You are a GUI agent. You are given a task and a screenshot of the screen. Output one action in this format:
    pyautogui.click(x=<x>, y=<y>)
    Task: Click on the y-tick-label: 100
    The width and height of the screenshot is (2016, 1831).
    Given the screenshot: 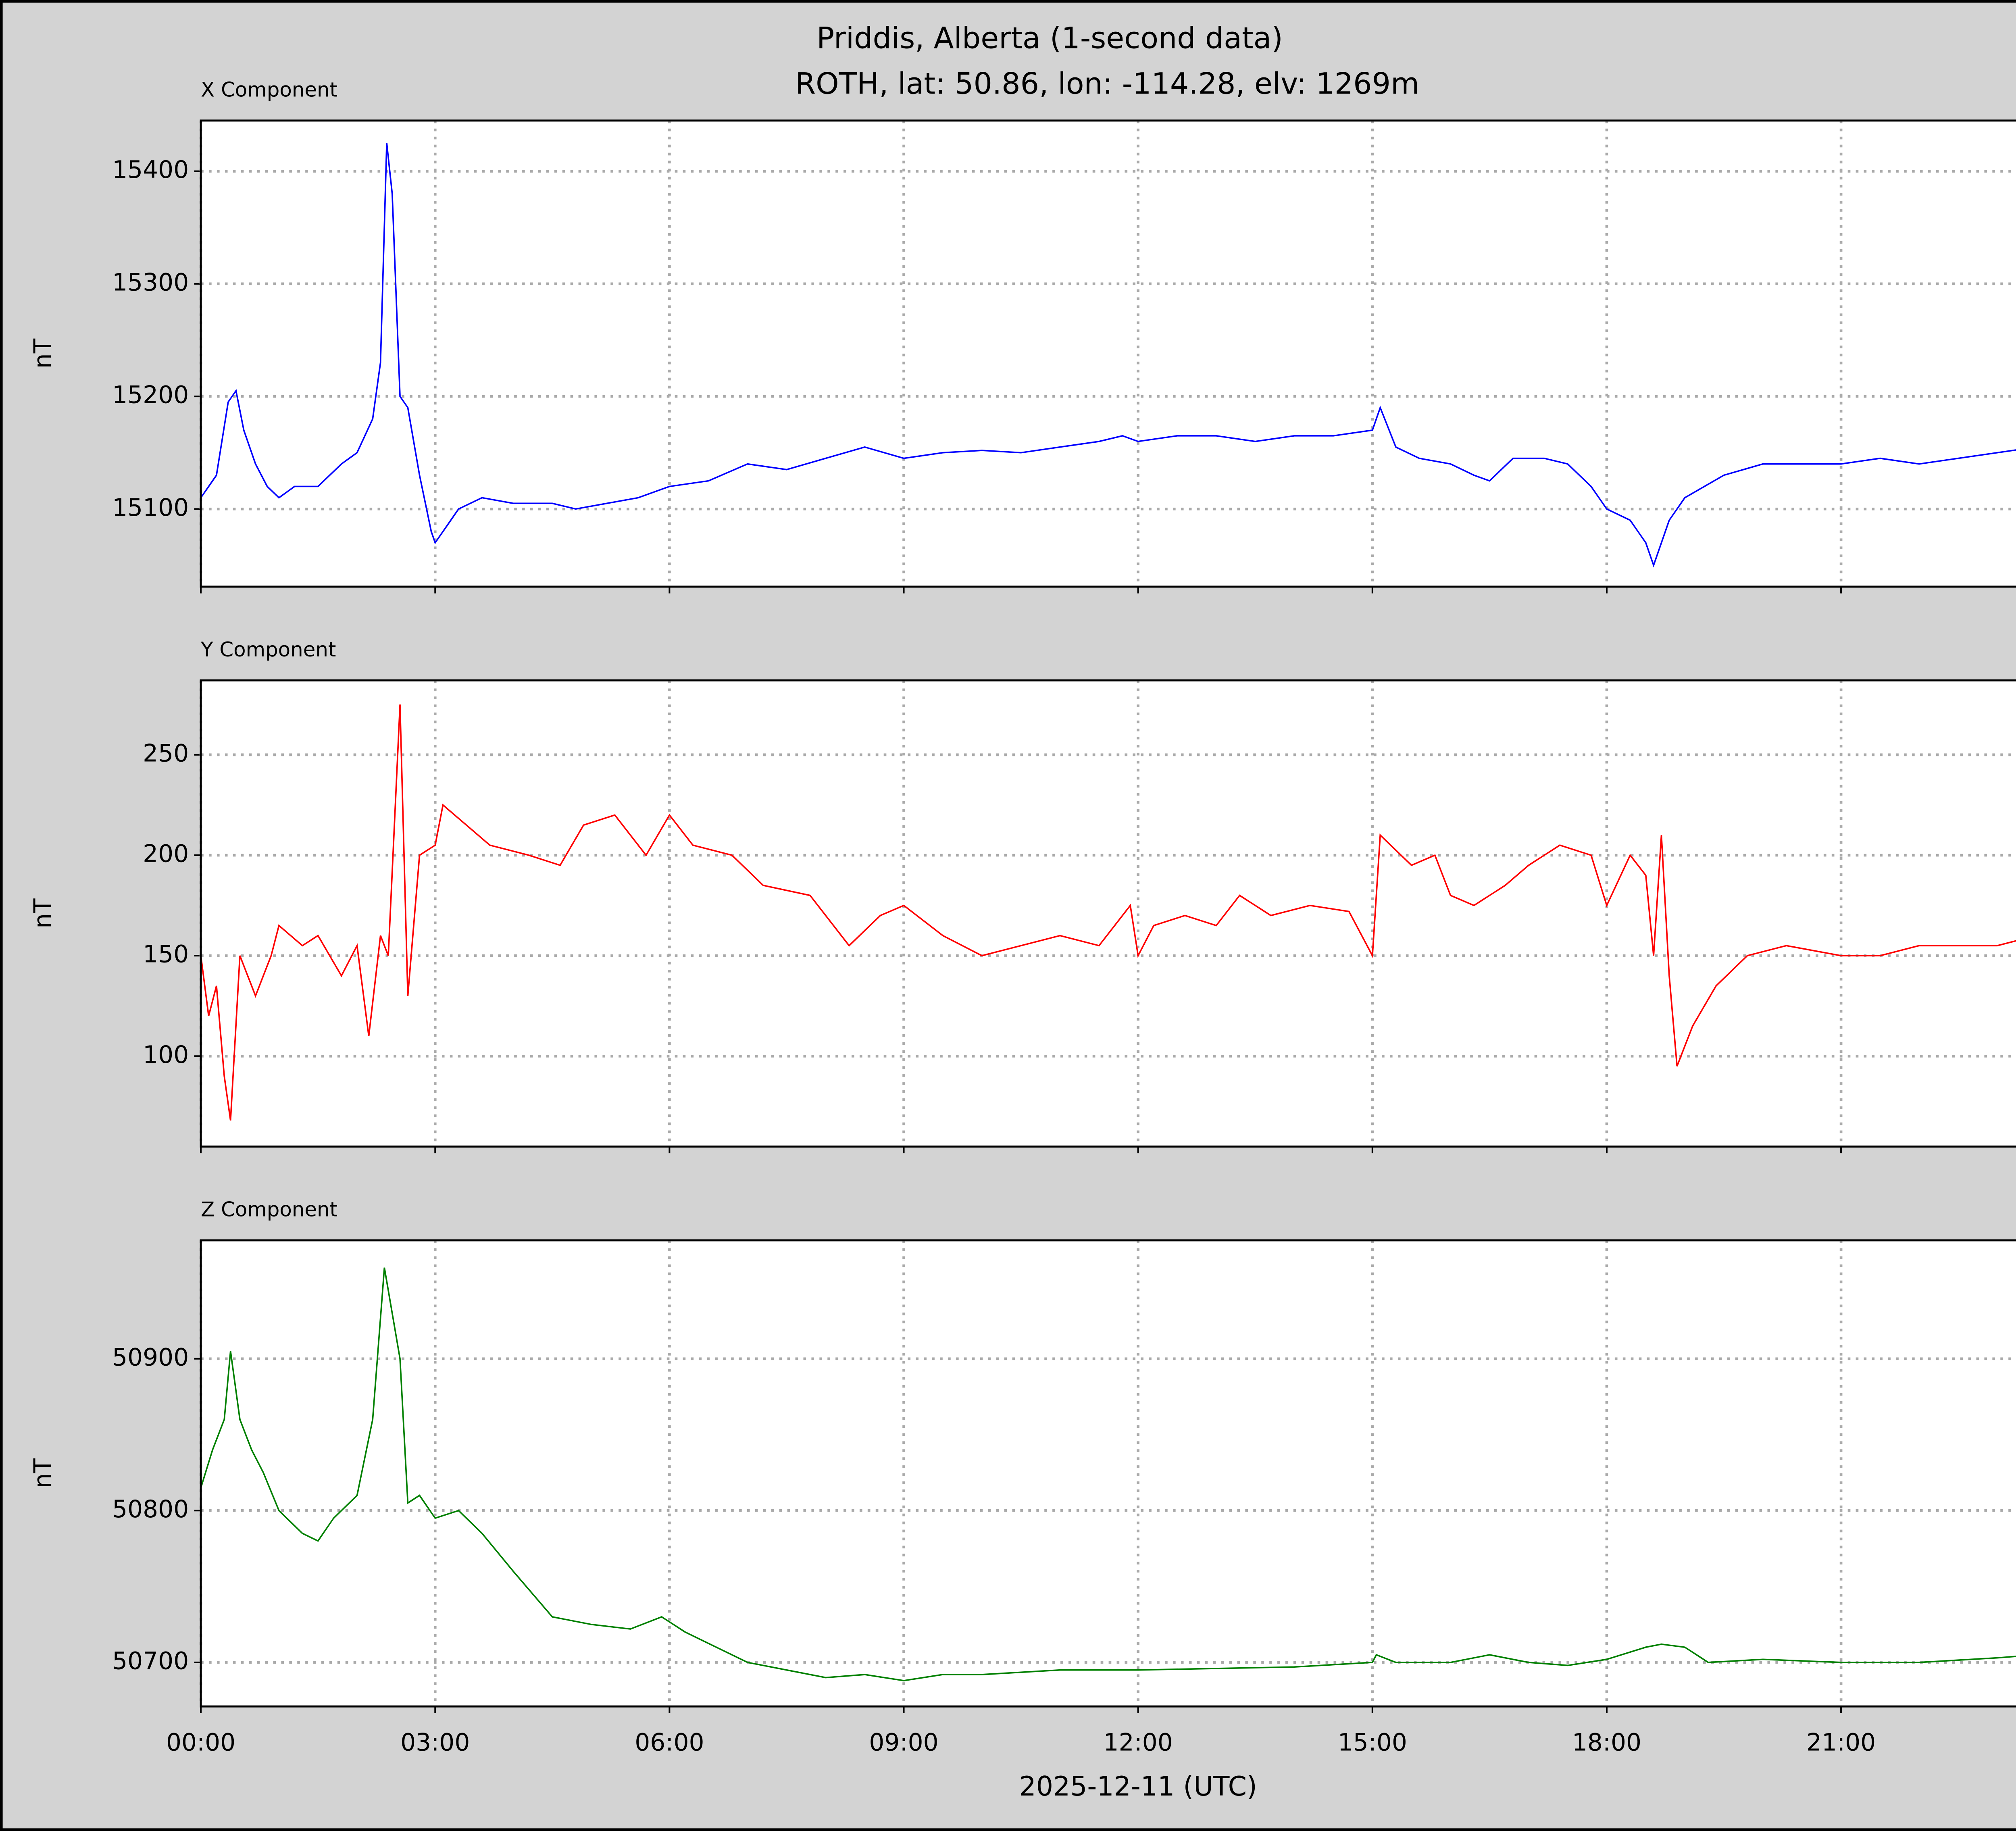 What is the action you would take?
    pyautogui.click(x=166, y=1055)
    